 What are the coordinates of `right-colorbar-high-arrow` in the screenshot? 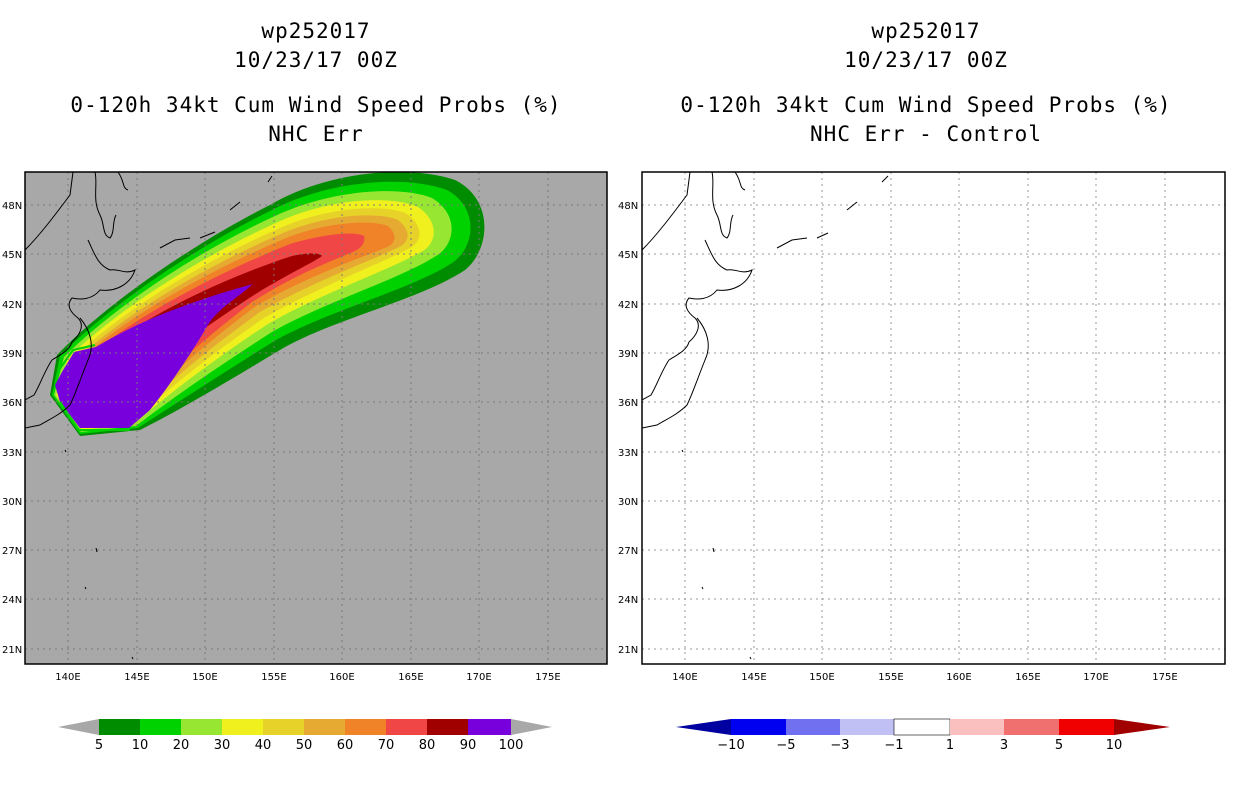 It's located at (1142, 727).